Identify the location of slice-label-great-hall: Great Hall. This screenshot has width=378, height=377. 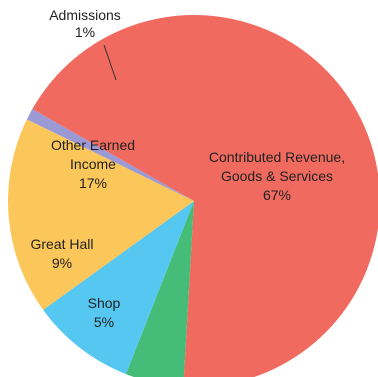
(61, 244).